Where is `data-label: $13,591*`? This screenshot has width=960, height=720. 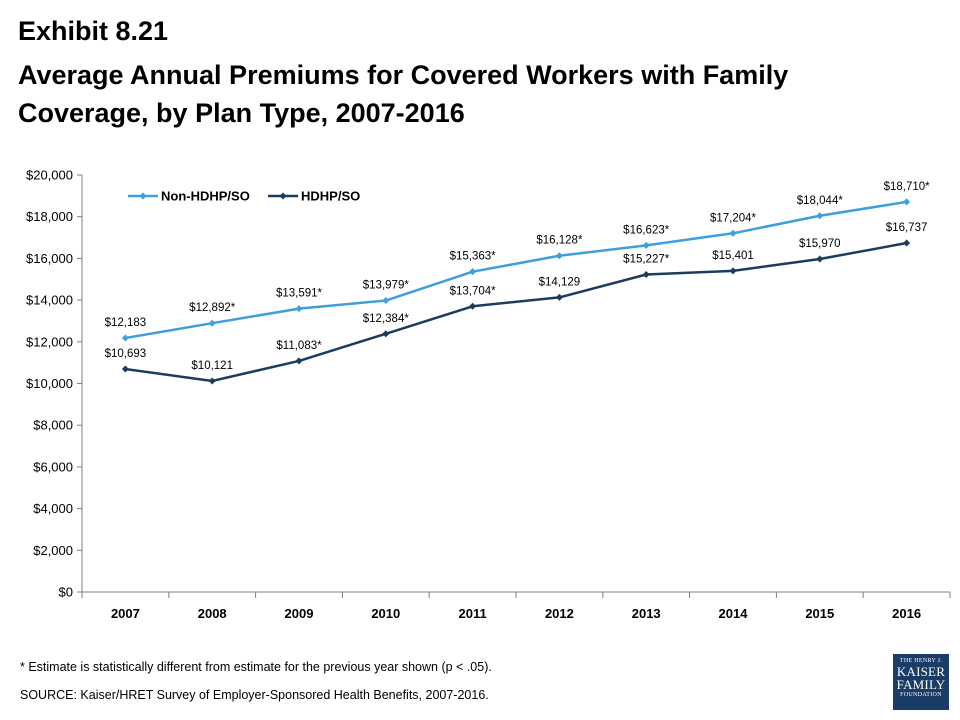
data-label: $13,591* is located at coordinates (299, 294).